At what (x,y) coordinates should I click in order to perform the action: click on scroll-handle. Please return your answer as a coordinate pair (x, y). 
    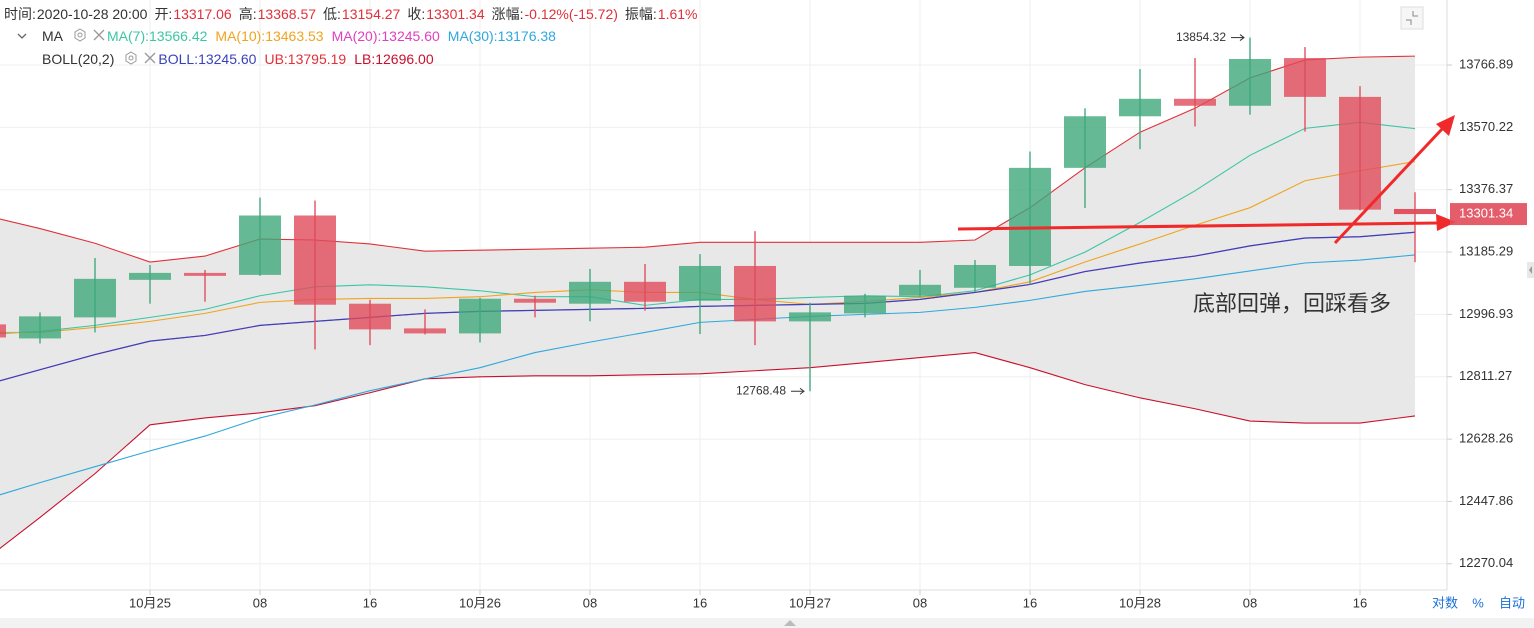
    Looking at the image, I should click on (790, 623).